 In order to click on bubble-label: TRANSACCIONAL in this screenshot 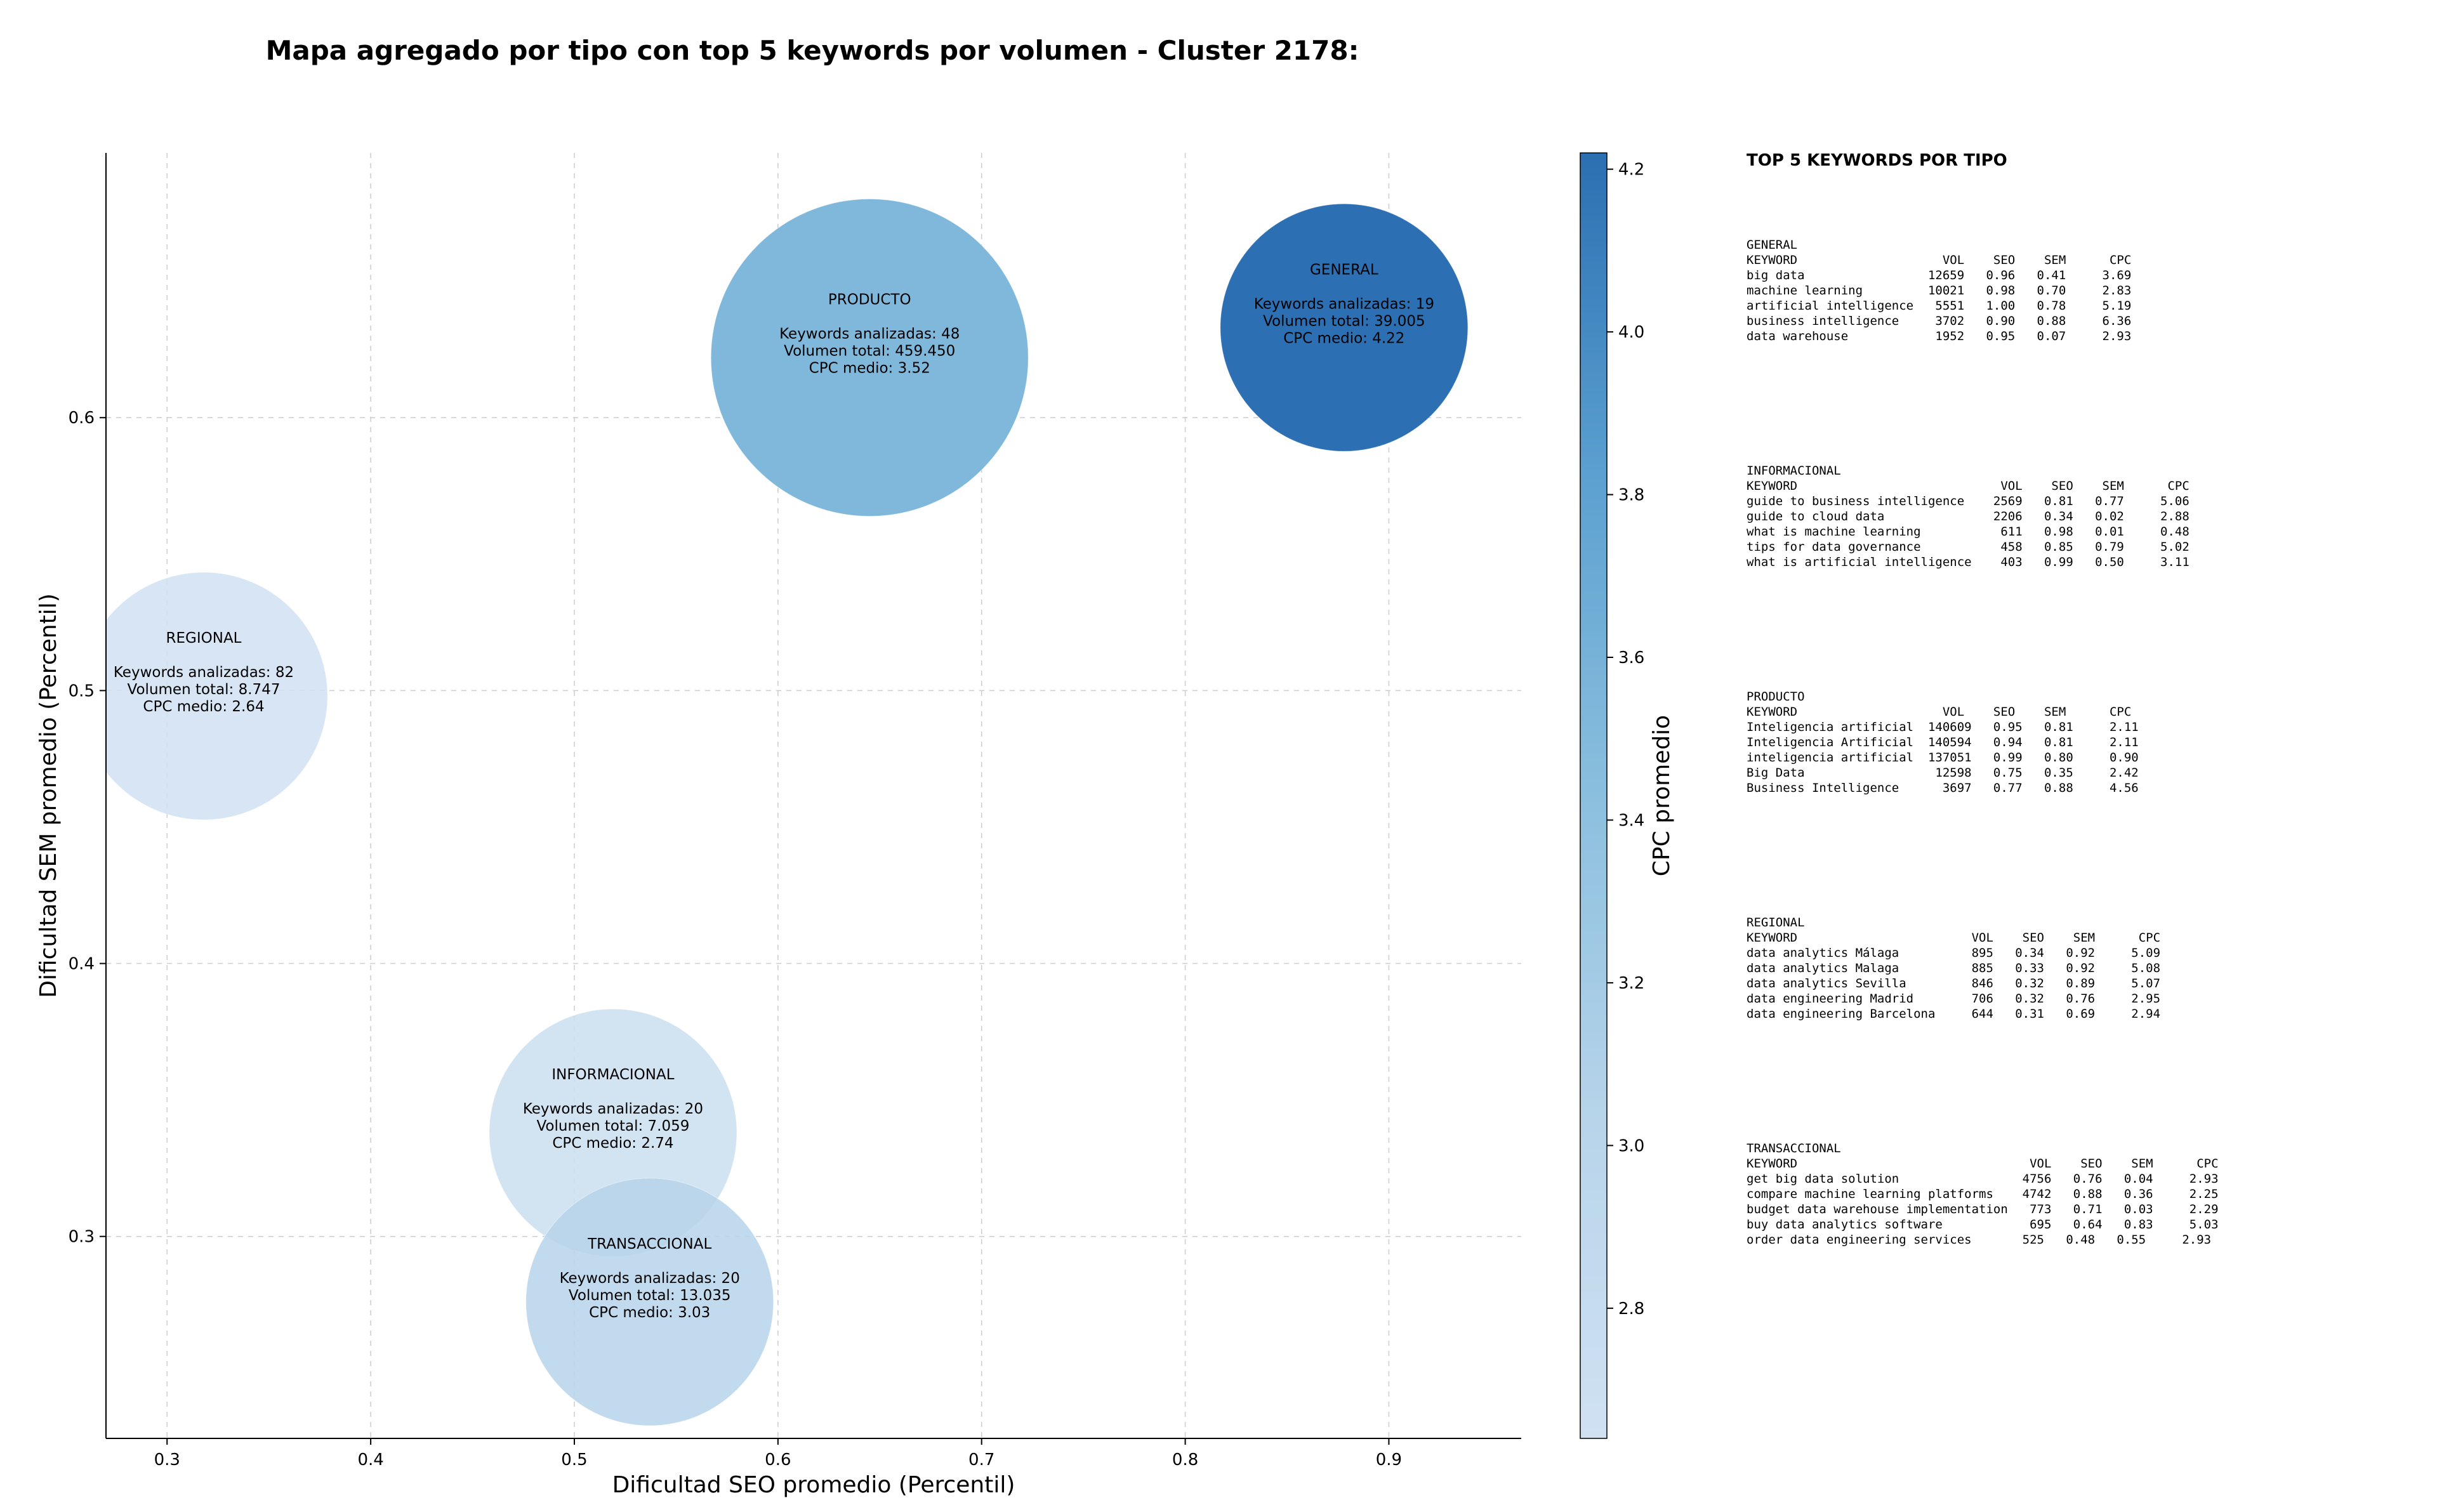, I will do `click(649, 1244)`.